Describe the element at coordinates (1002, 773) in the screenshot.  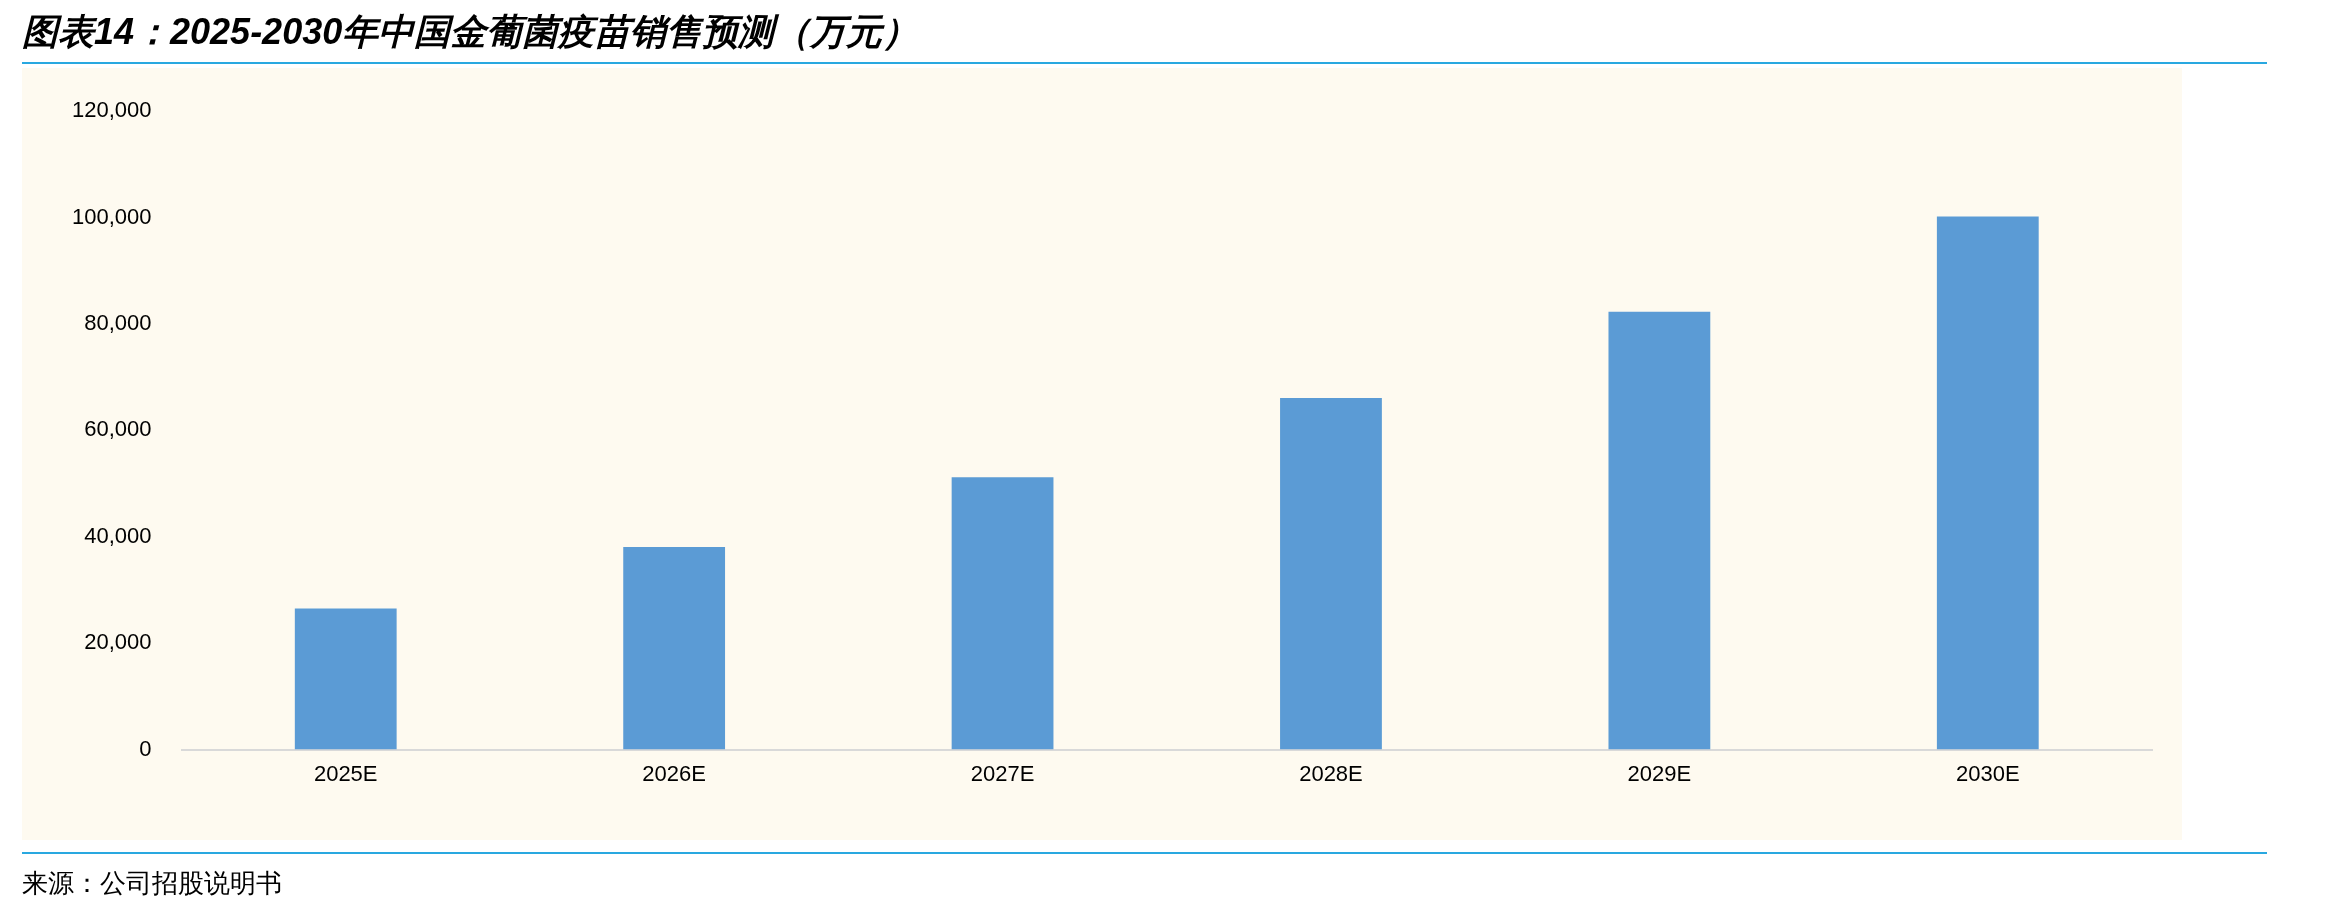
I see `x-tick-label: 2027E` at that location.